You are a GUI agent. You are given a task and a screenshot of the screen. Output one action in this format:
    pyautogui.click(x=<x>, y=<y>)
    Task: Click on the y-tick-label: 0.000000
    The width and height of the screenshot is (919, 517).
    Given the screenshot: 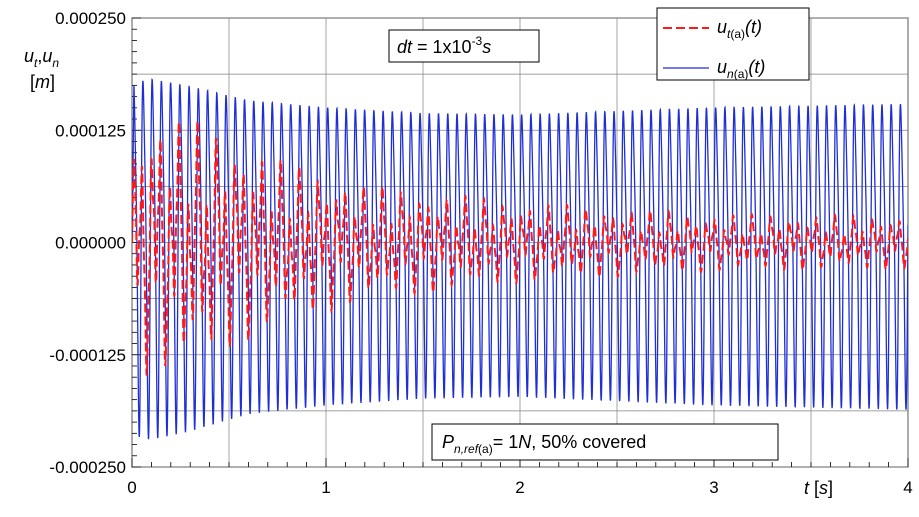 What is the action you would take?
    pyautogui.click(x=90, y=243)
    